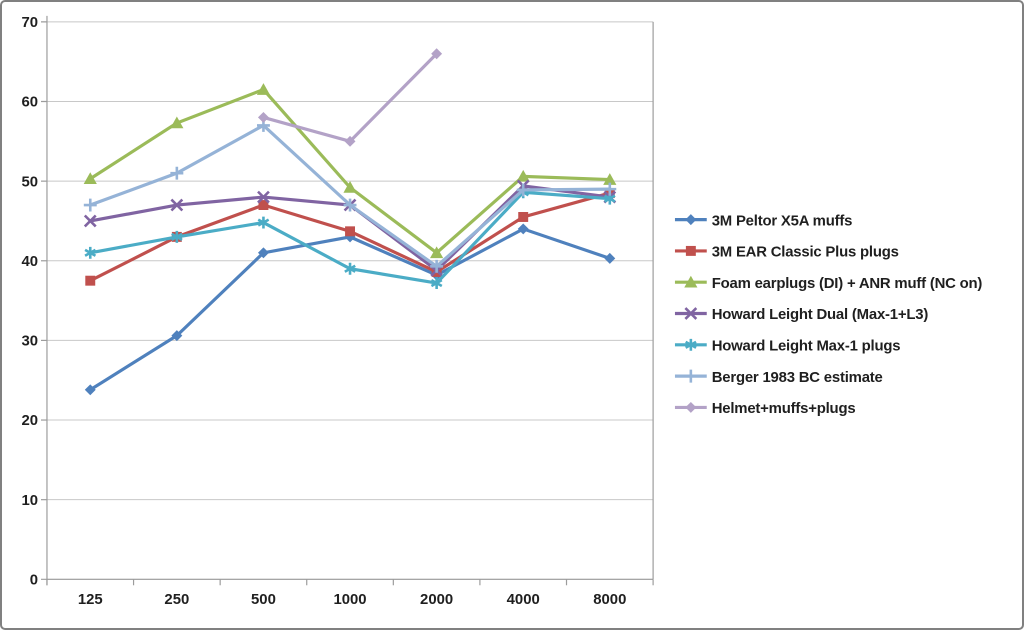  Describe the element at coordinates (436, 600) in the screenshot. I see `x-axis-label: 2000` at that location.